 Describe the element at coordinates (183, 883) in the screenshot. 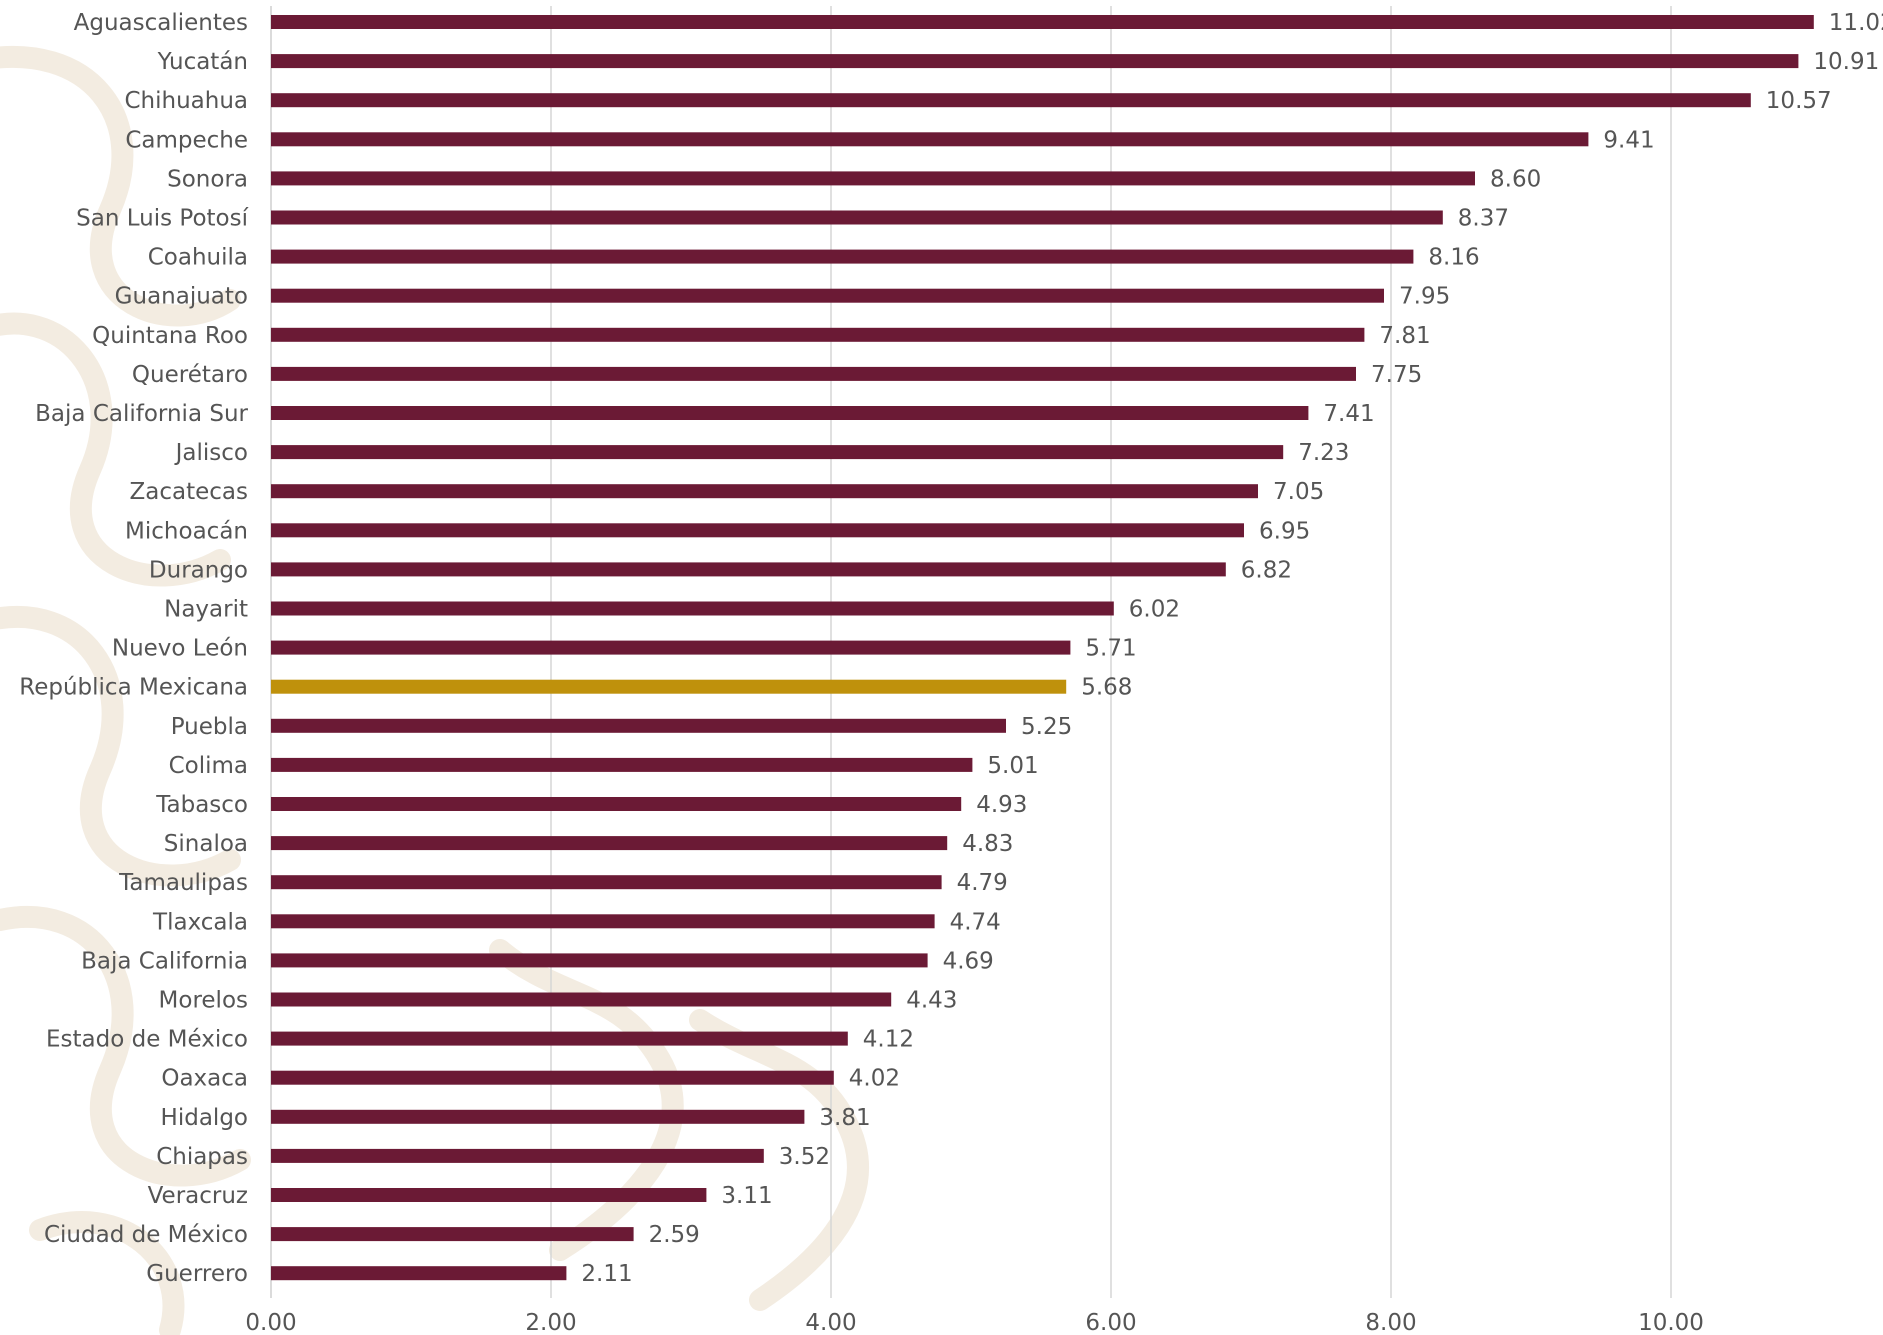

I see `category-label: Tamaulipas` at that location.